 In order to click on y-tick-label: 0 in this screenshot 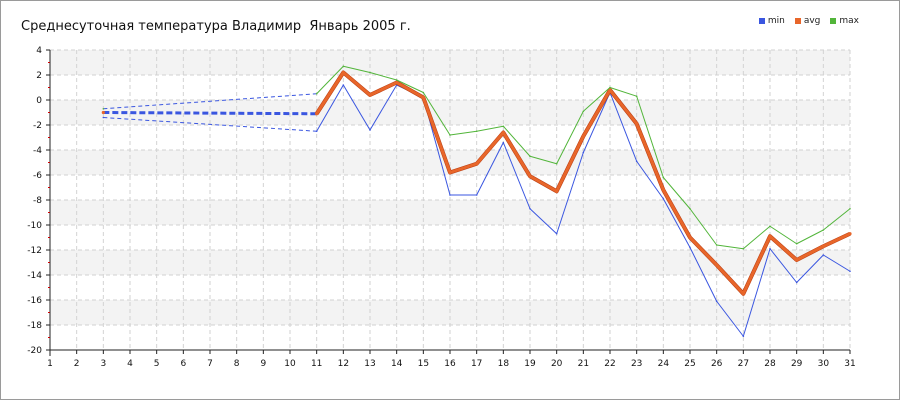, I will do `click(39, 101)`.